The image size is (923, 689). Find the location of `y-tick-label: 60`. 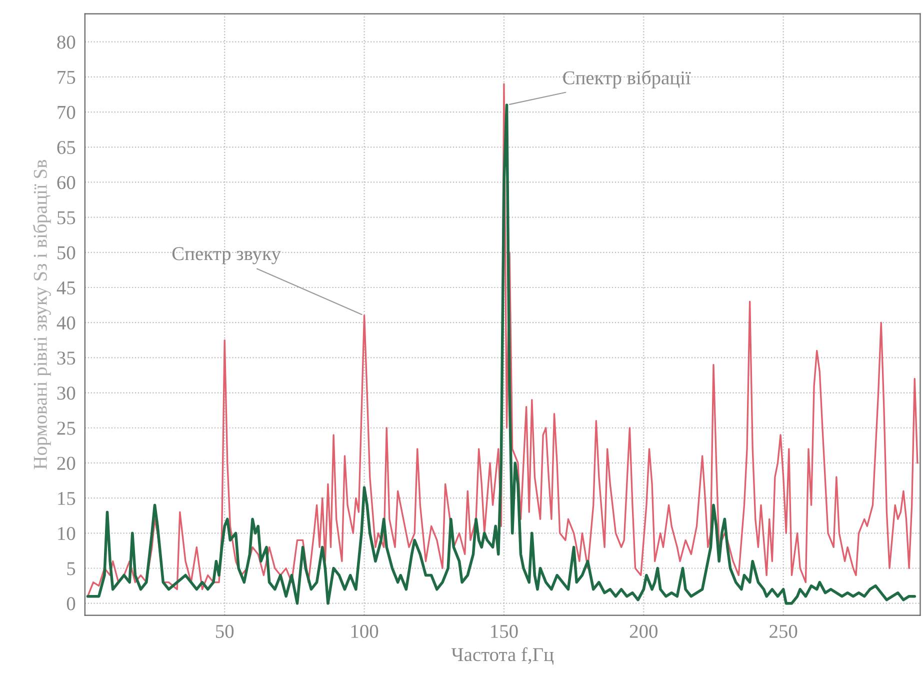

y-tick-label: 60 is located at coordinates (66, 183).